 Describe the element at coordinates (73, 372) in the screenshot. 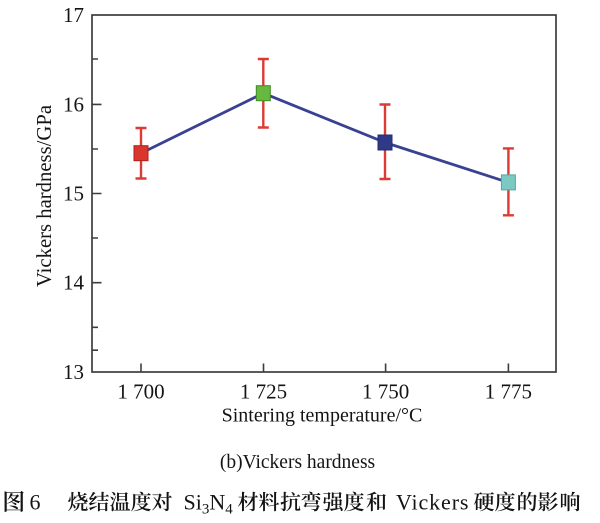

I see `svg-text: 13` at that location.